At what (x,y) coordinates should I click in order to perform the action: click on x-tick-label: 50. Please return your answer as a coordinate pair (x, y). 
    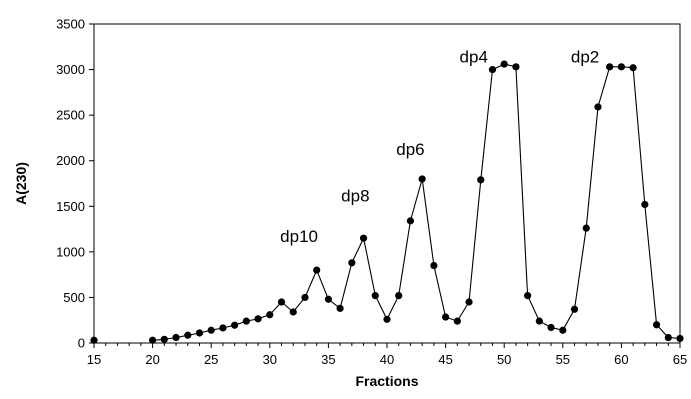
    Looking at the image, I should click on (504, 359).